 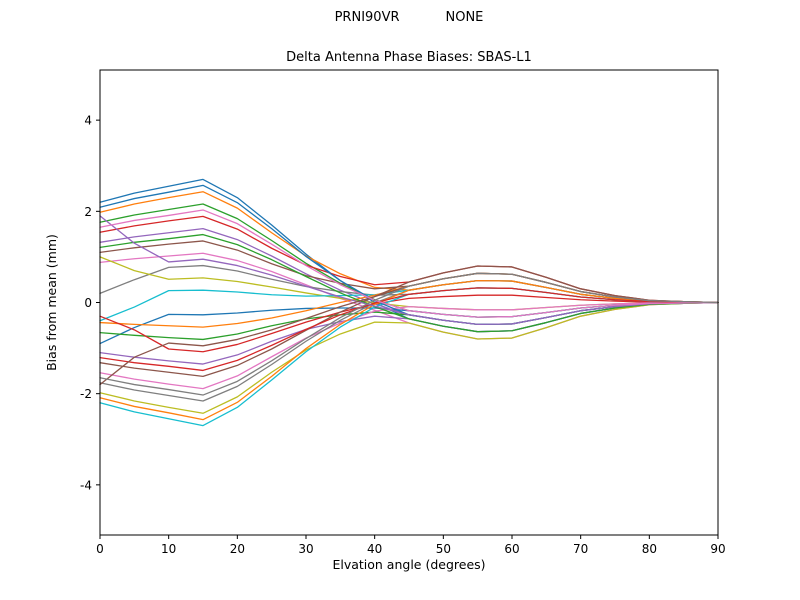 What do you see at coordinates (409, 57) in the screenshot?
I see `axes-title: Delta Antenna Phase Biases: SBAS-L1` at bounding box center [409, 57].